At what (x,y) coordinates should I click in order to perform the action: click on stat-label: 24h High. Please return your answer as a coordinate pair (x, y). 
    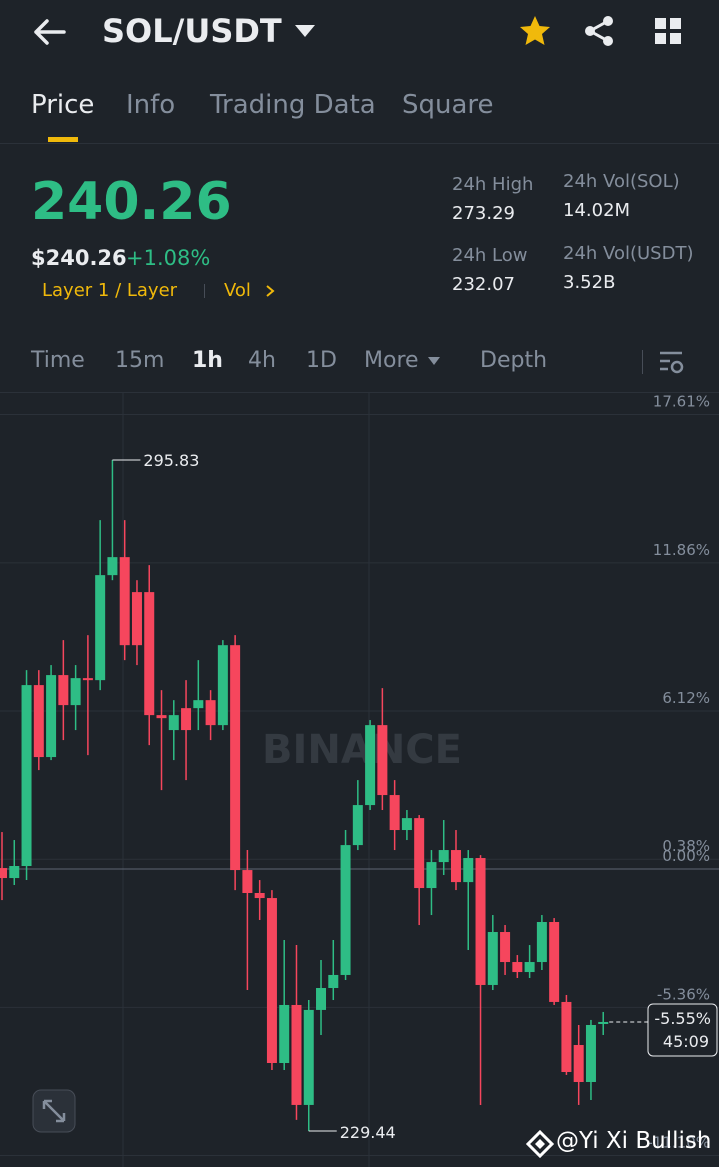
    Looking at the image, I should click on (493, 184).